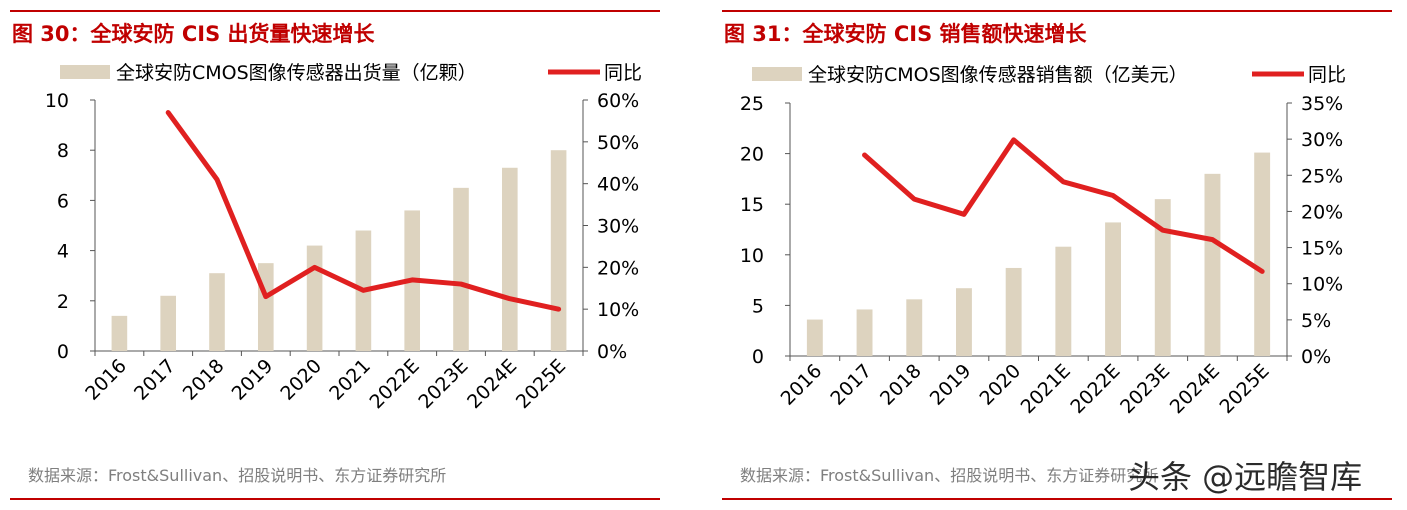  I want to click on right-tick-label: 15%, so click(1322, 249).